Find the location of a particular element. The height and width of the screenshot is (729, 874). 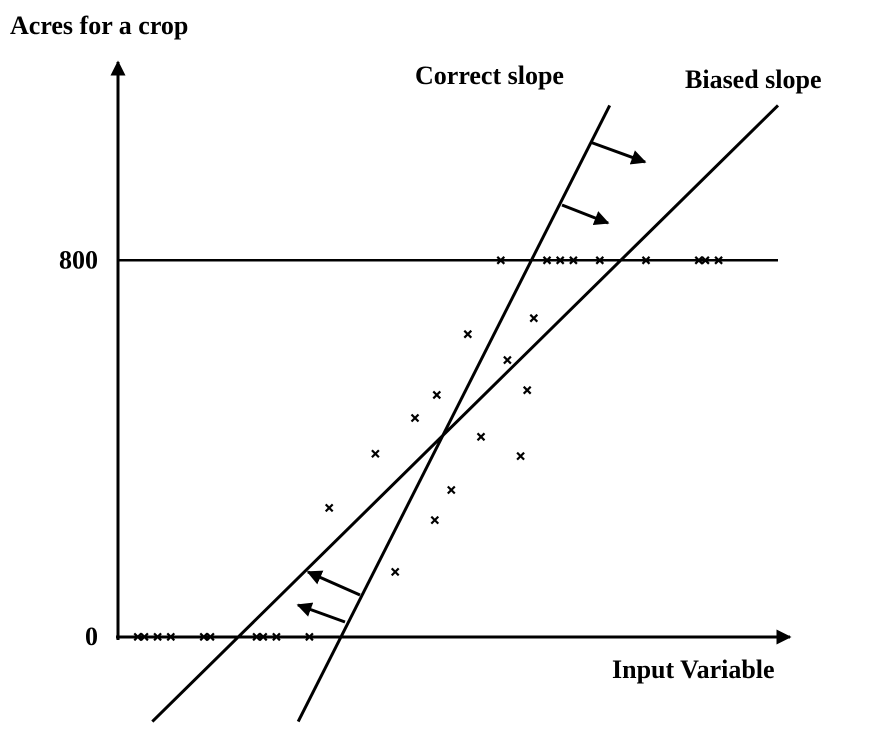

line-label: Correct slope is located at coordinates (489, 75).